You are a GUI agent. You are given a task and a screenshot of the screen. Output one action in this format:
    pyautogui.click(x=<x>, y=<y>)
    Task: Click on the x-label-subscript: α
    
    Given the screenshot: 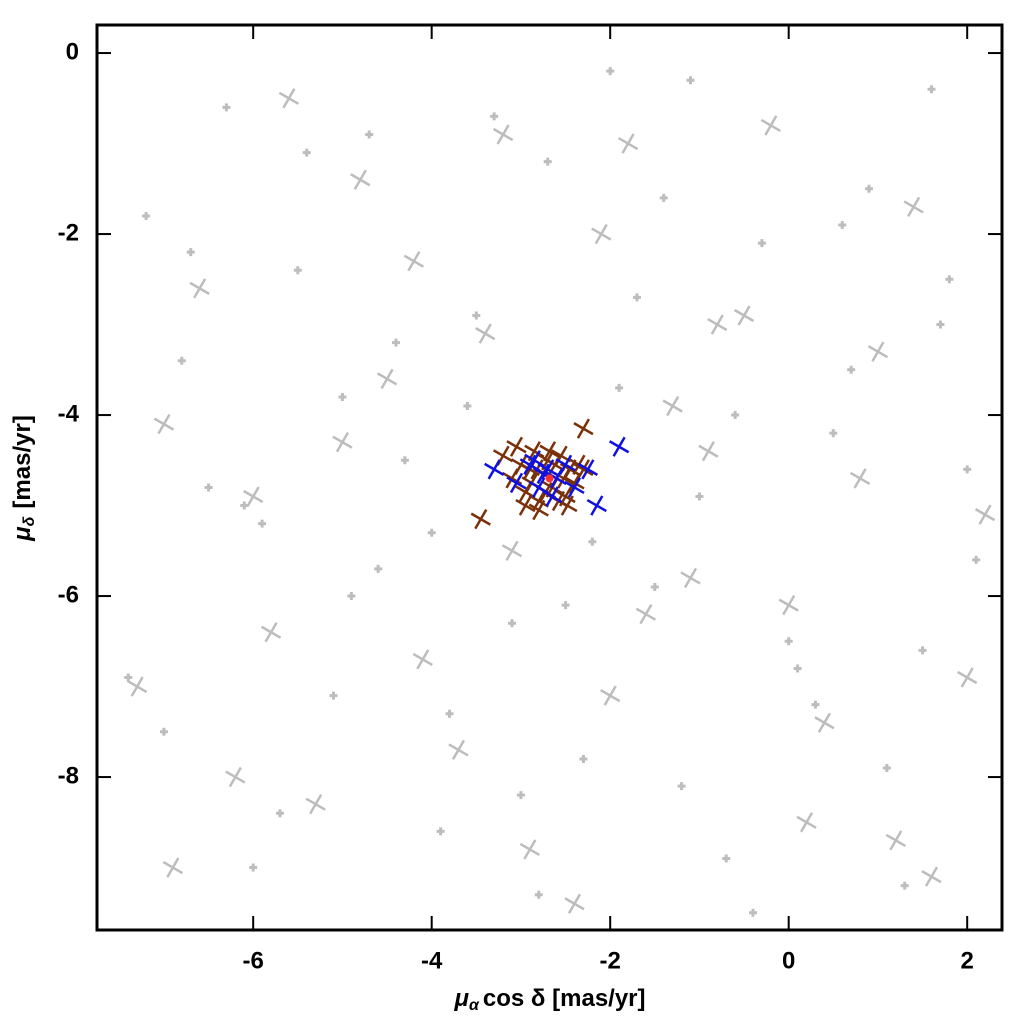 What is the action you would take?
    pyautogui.click(x=474, y=1005)
    